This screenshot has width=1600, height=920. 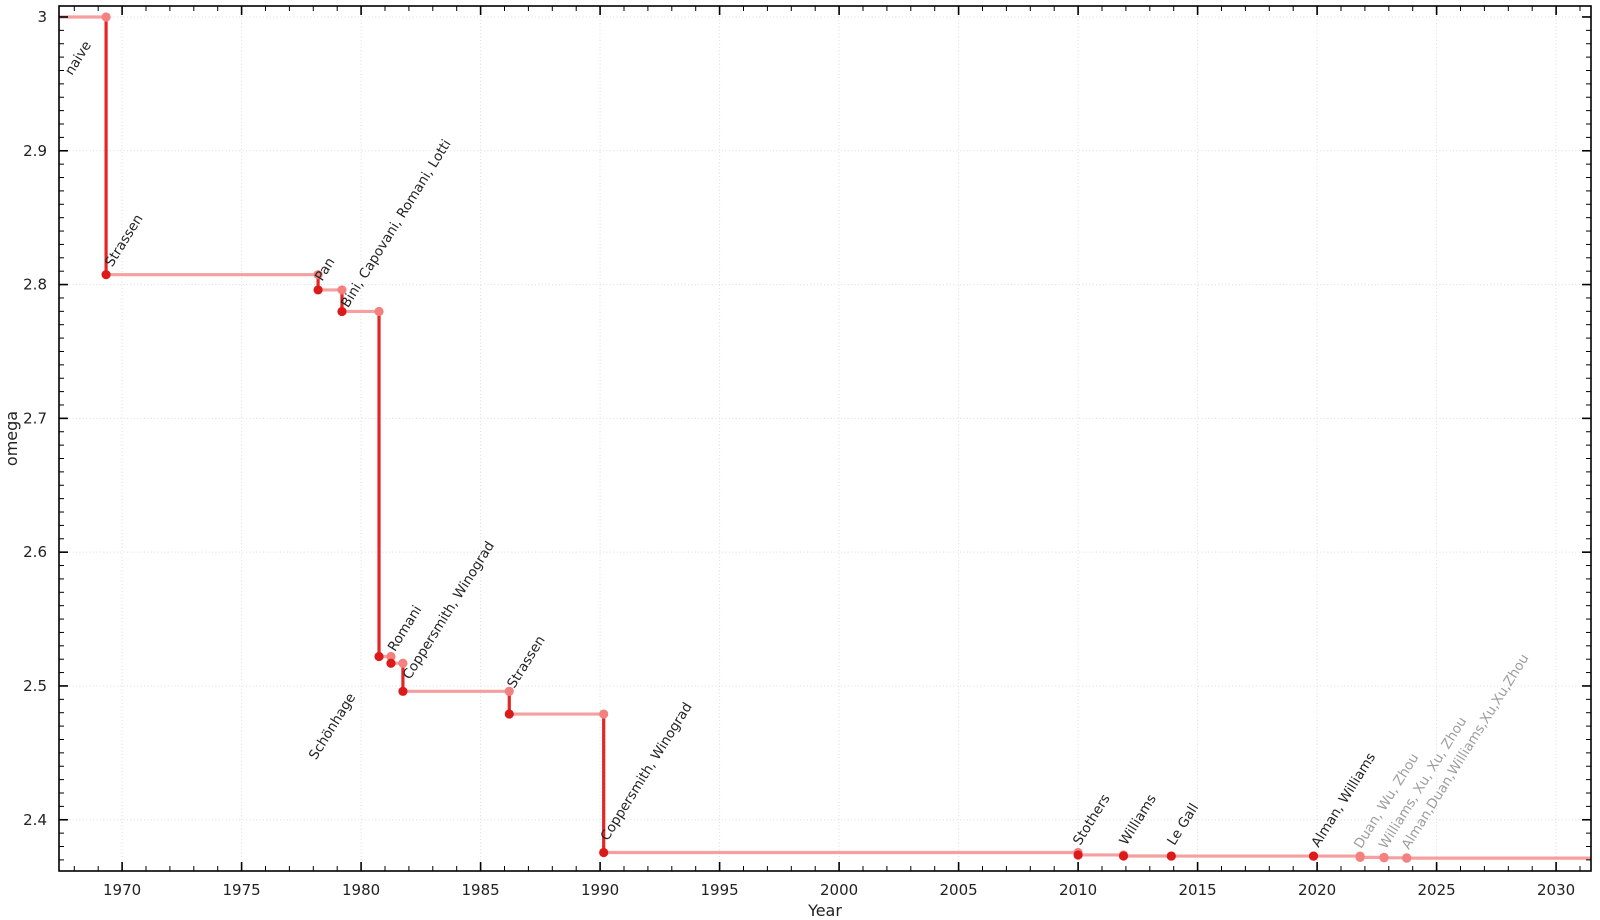 What do you see at coordinates (35, 552) in the screenshot?
I see `y-tick-label: 2.6` at bounding box center [35, 552].